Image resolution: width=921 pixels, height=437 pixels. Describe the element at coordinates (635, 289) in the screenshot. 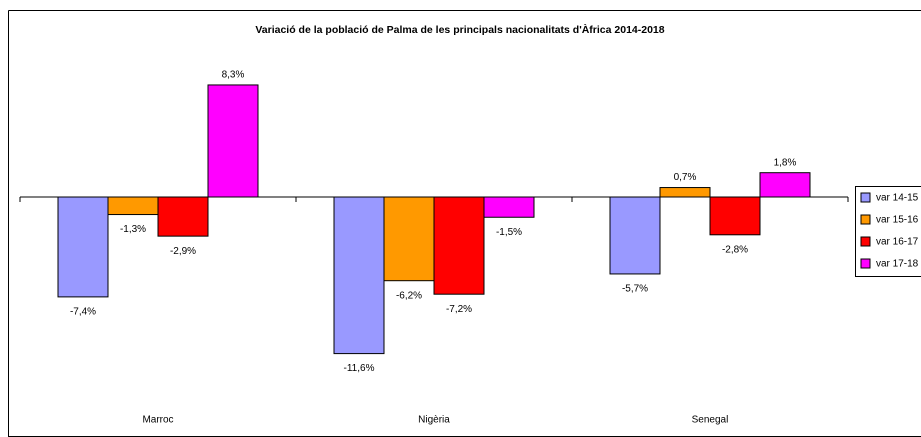

I see `data-label: -5,7%` at that location.